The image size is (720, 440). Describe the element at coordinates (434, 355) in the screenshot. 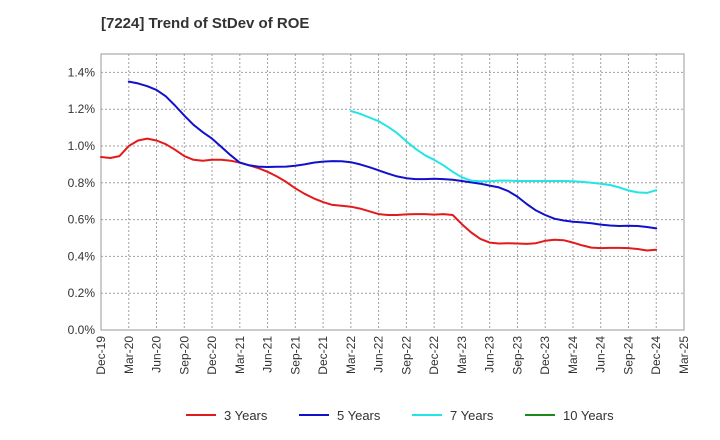

I see `x-tick-label: Dec-22` at that location.